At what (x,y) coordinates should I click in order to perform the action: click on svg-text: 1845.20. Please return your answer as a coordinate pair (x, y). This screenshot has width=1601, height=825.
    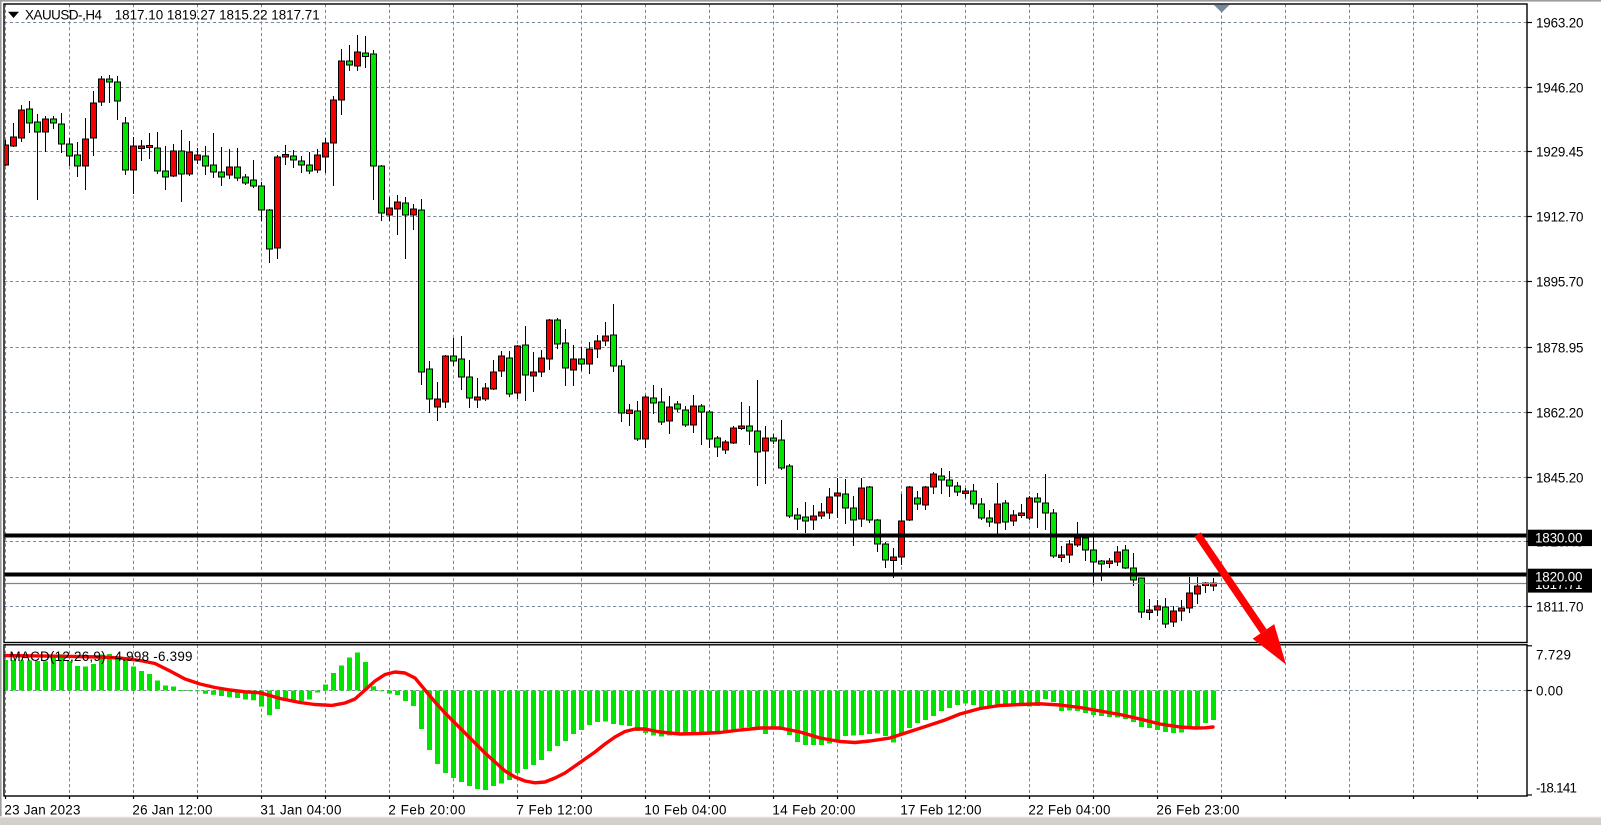
    Looking at the image, I should click on (1560, 477).